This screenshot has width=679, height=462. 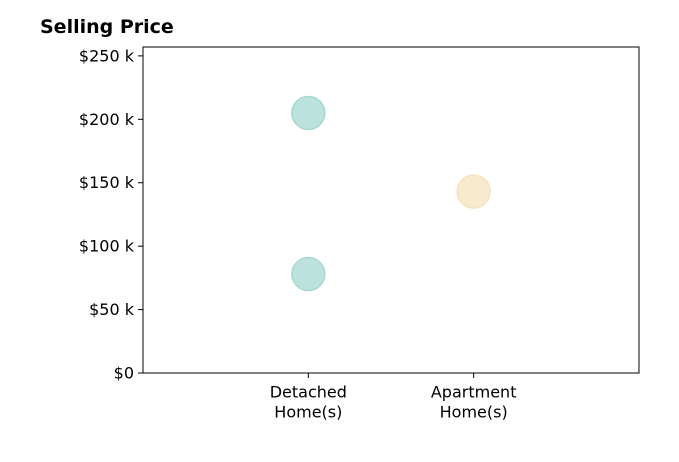 What do you see at coordinates (111, 214) in the screenshot?
I see `y-axis: $0 $50 k $100 k $150 k $200 k $250 k` at bounding box center [111, 214].